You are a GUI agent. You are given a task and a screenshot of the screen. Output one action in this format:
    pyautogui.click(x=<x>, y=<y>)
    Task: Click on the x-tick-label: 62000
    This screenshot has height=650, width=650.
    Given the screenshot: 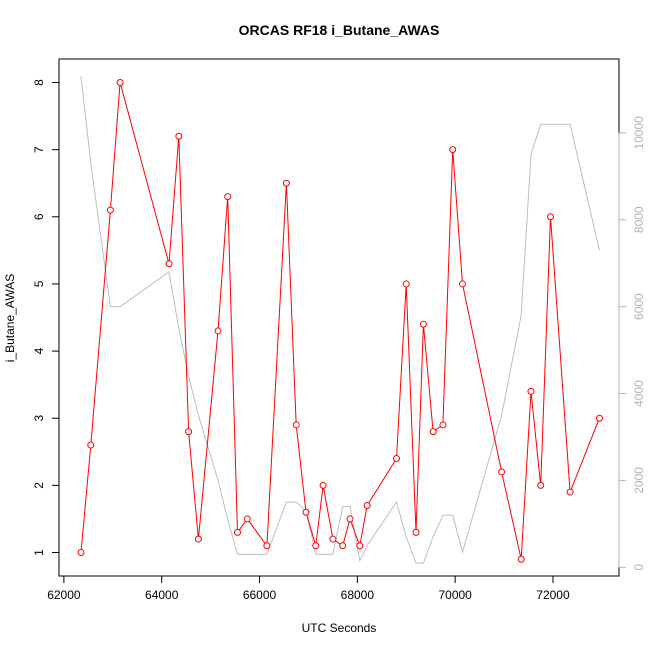 What is the action you would take?
    pyautogui.click(x=64, y=595)
    